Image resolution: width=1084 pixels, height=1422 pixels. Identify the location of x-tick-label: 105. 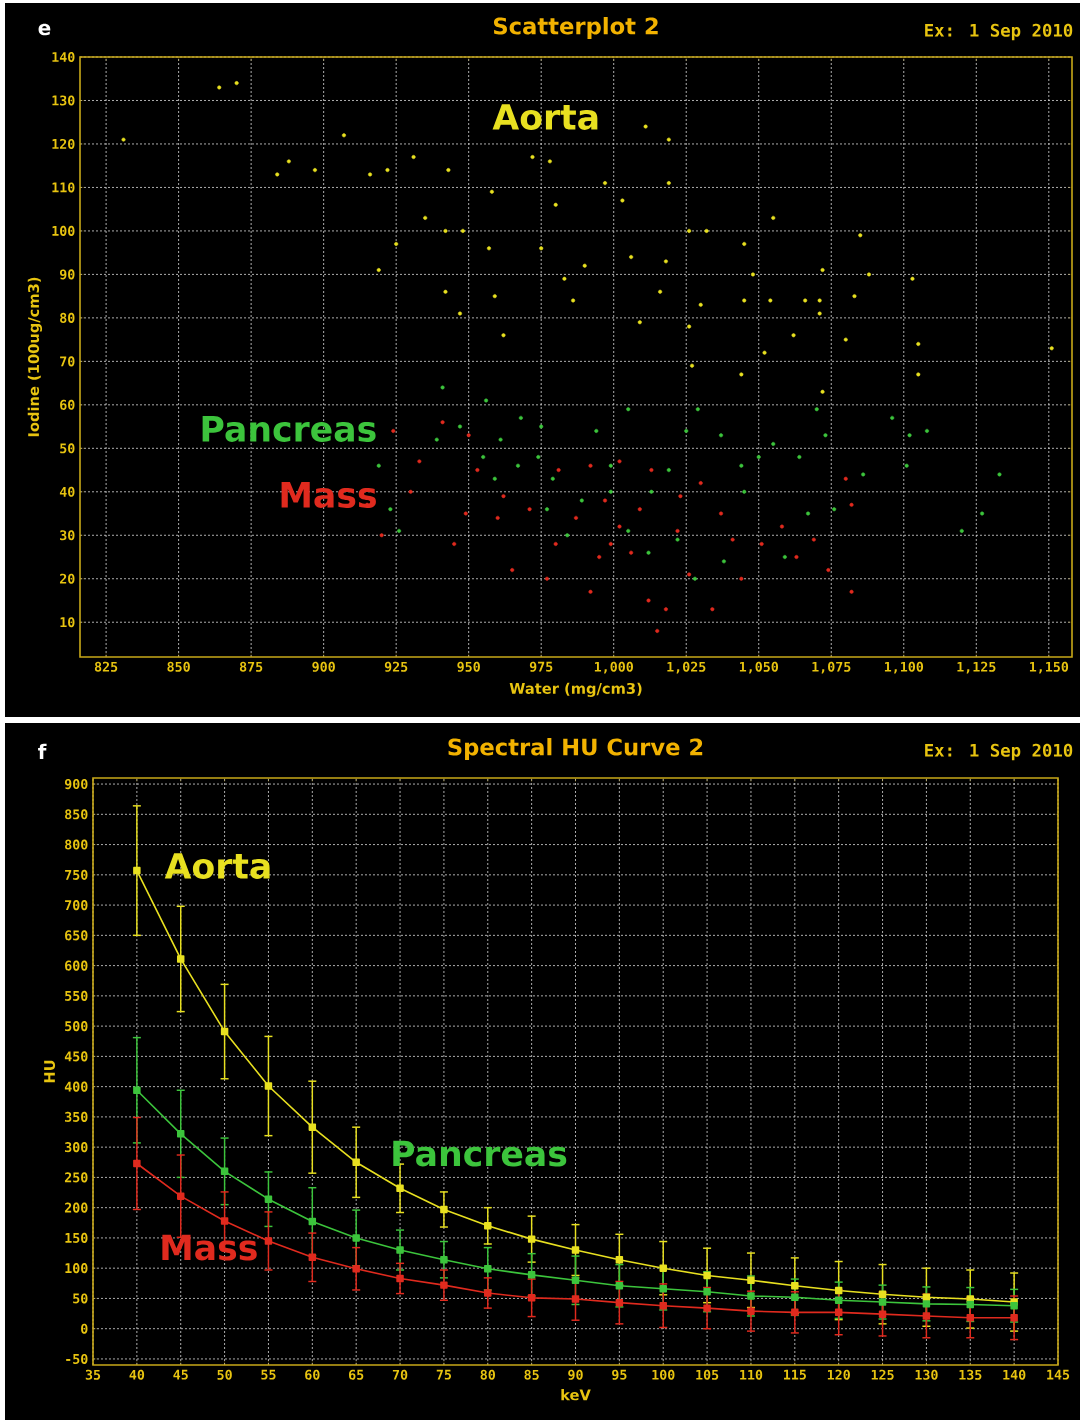
(707, 1374).